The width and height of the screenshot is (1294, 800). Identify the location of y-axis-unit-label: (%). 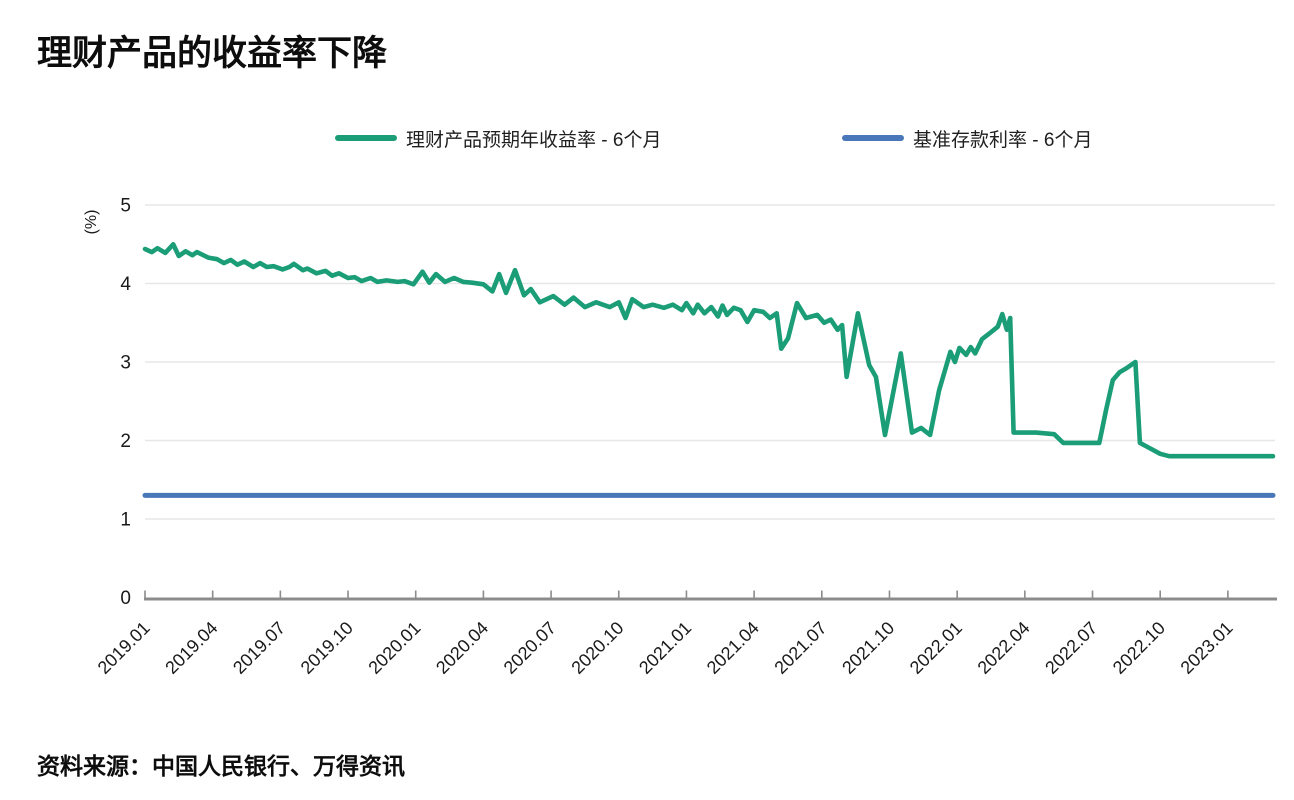
(91, 222).